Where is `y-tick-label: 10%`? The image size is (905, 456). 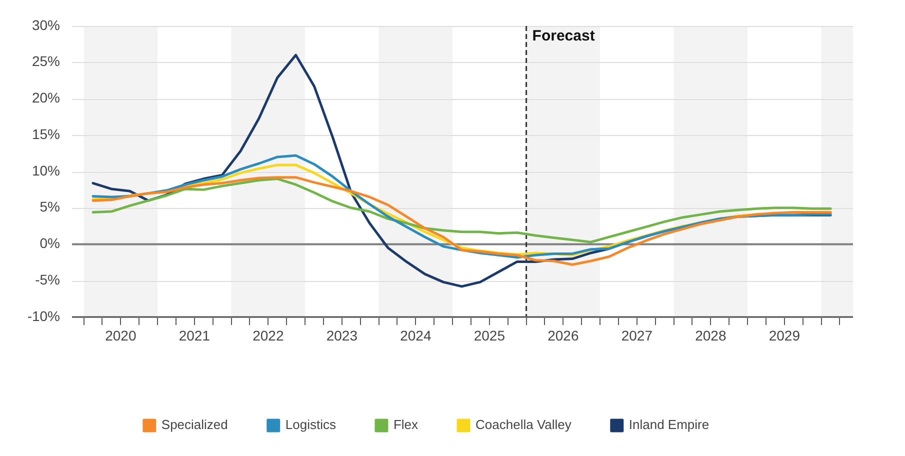 y-tick-label: 10% is located at coordinates (46, 170).